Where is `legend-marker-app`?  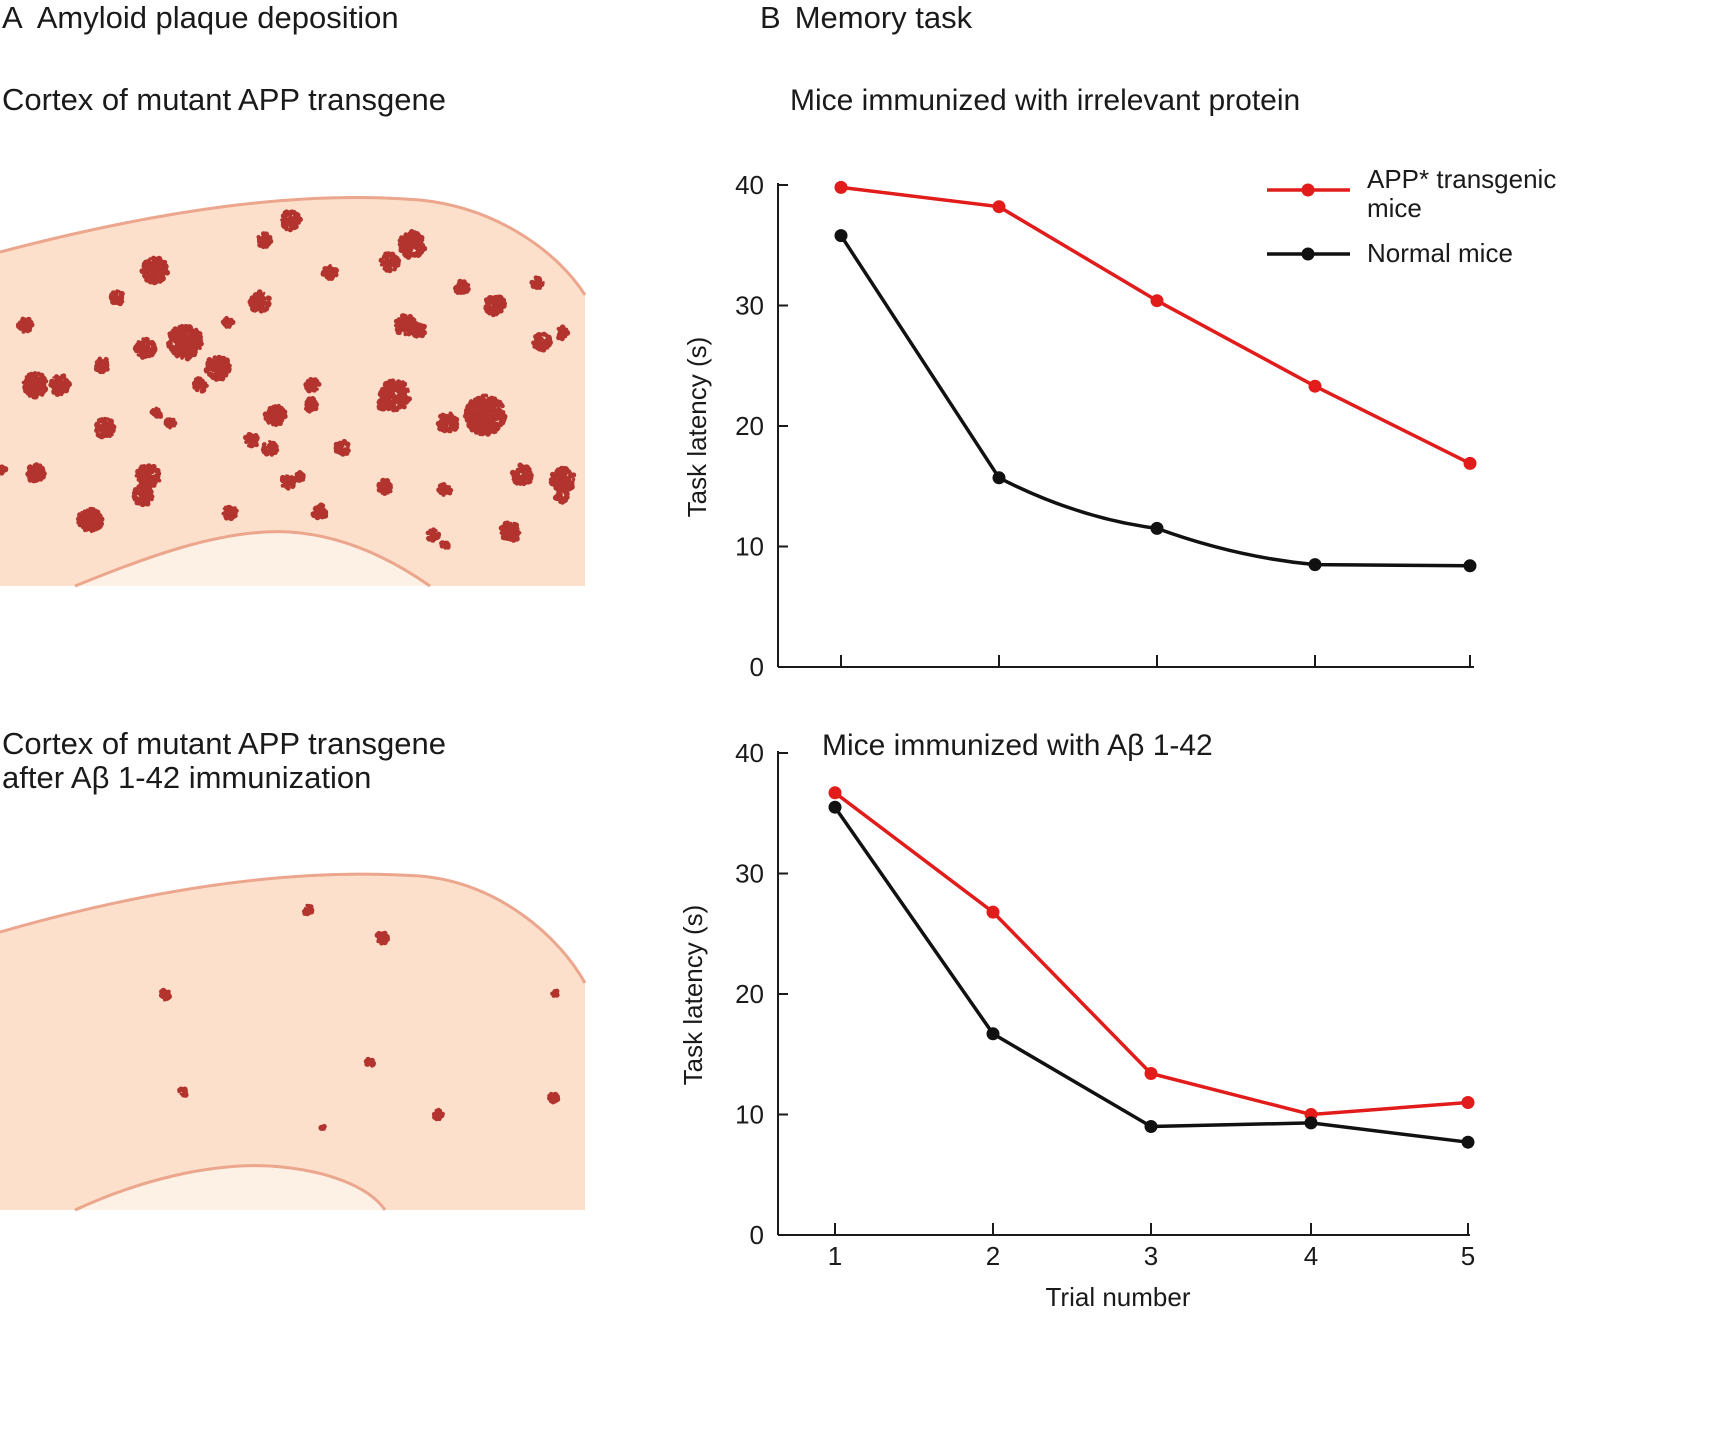 legend-marker-app is located at coordinates (1308, 190).